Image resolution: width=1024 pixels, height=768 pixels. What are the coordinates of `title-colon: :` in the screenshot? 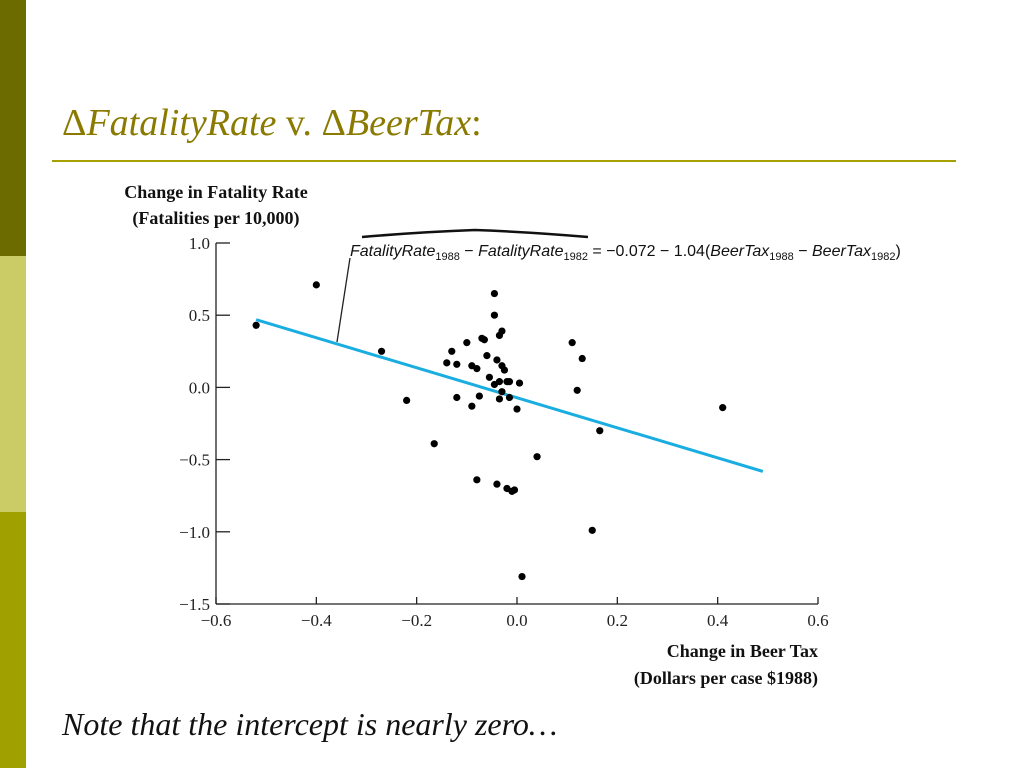 It's located at (476, 123).